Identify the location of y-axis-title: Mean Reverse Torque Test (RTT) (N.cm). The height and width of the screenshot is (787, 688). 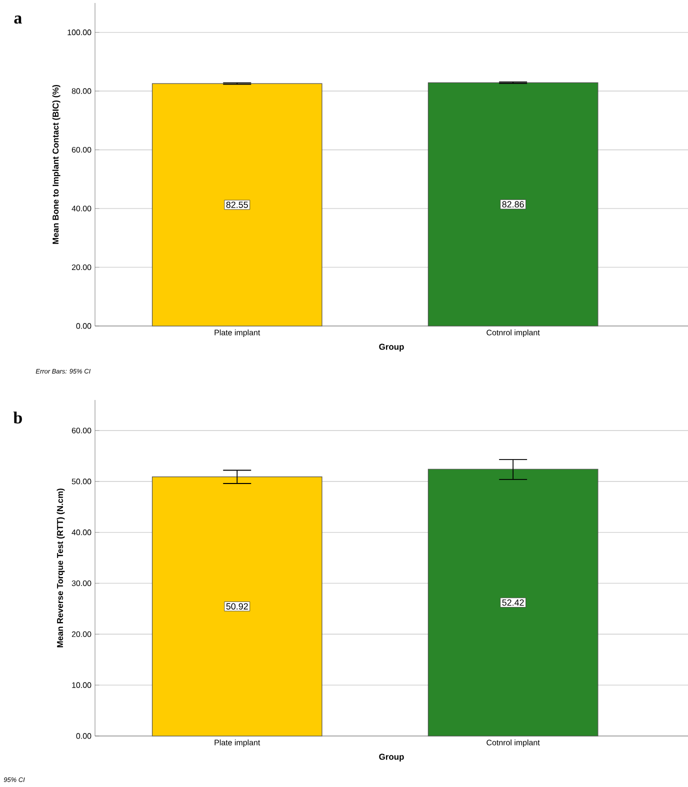
(60, 568).